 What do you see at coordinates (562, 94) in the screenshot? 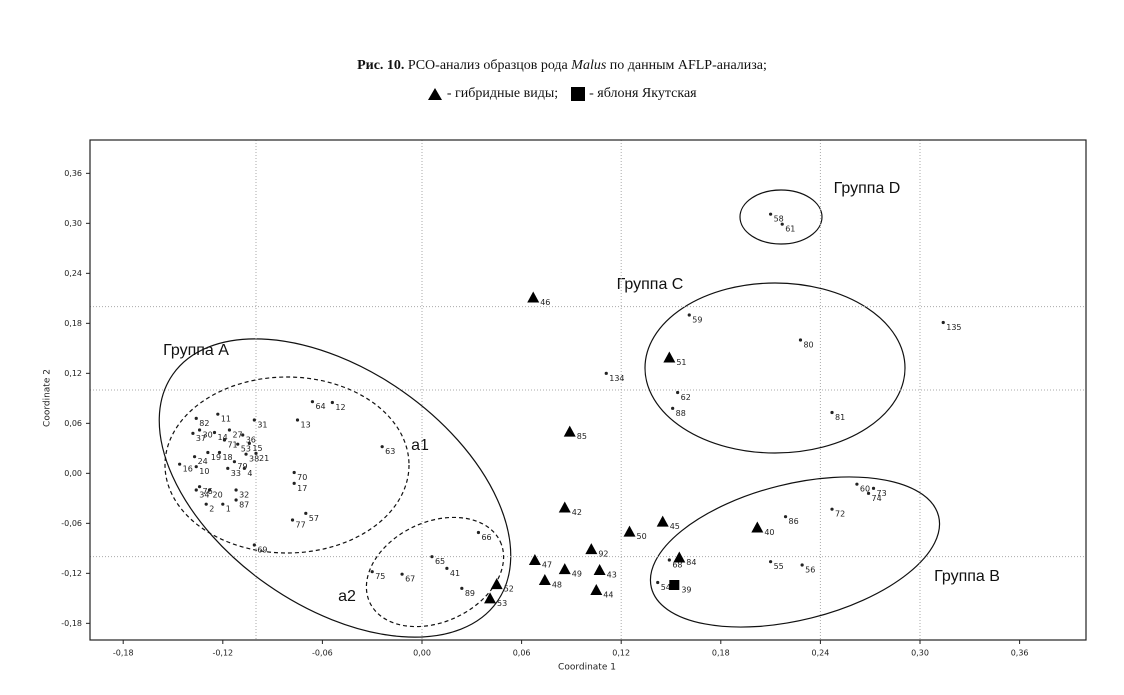
I see `legend: - гибридные виды; - яблоня Якутская` at bounding box center [562, 94].